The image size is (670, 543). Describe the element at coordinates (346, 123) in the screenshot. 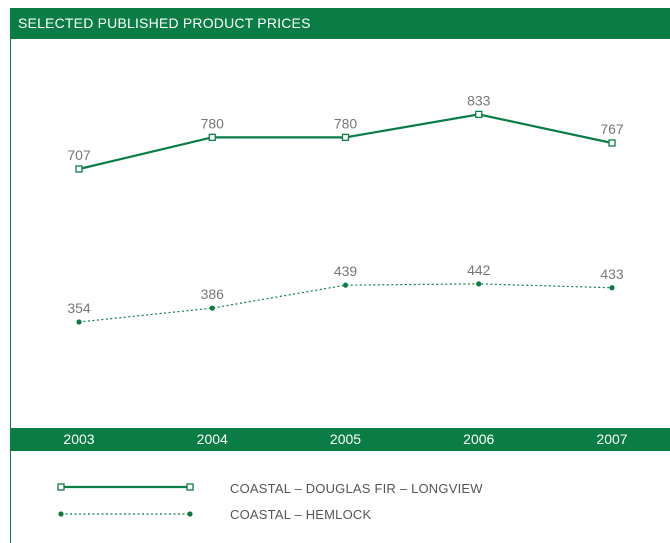

I see `data-label-s0-2: 780` at that location.